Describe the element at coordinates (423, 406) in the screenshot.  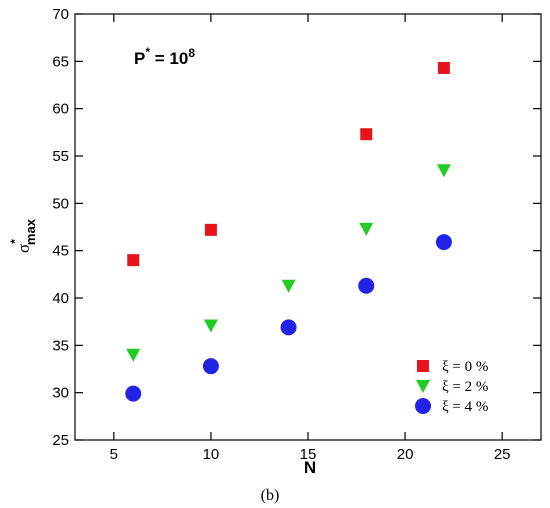
I see `legend-marker-circle` at that location.